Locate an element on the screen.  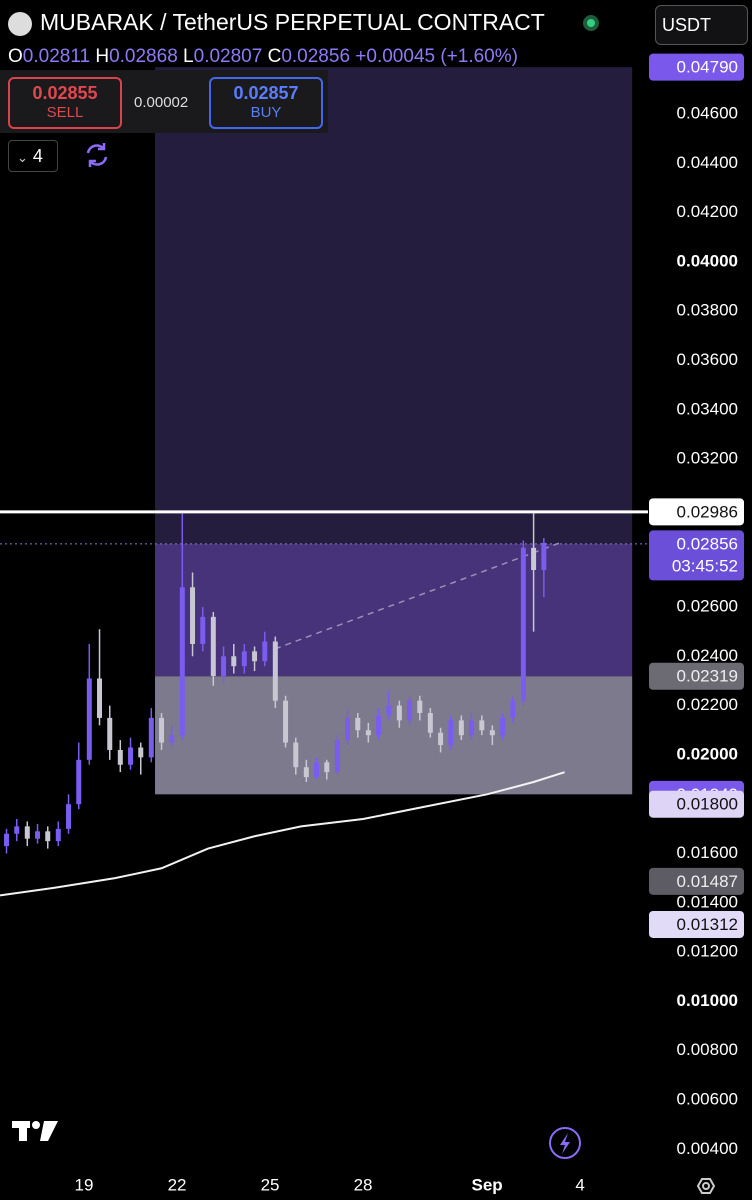
sell-button: 0.02855 SELL is located at coordinates (65, 103).